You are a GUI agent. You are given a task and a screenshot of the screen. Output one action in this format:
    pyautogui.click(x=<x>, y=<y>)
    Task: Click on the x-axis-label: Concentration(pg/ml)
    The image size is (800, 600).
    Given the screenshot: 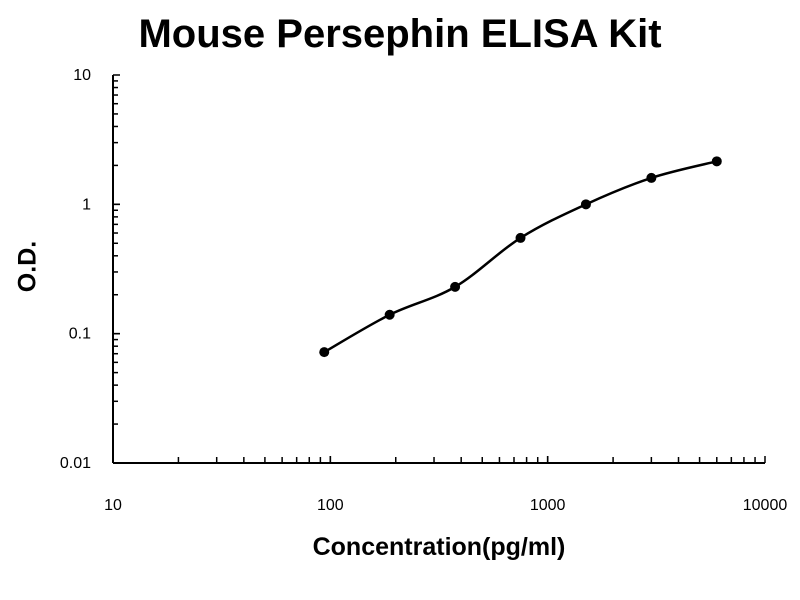 What is the action you would take?
    pyautogui.click(x=439, y=547)
    